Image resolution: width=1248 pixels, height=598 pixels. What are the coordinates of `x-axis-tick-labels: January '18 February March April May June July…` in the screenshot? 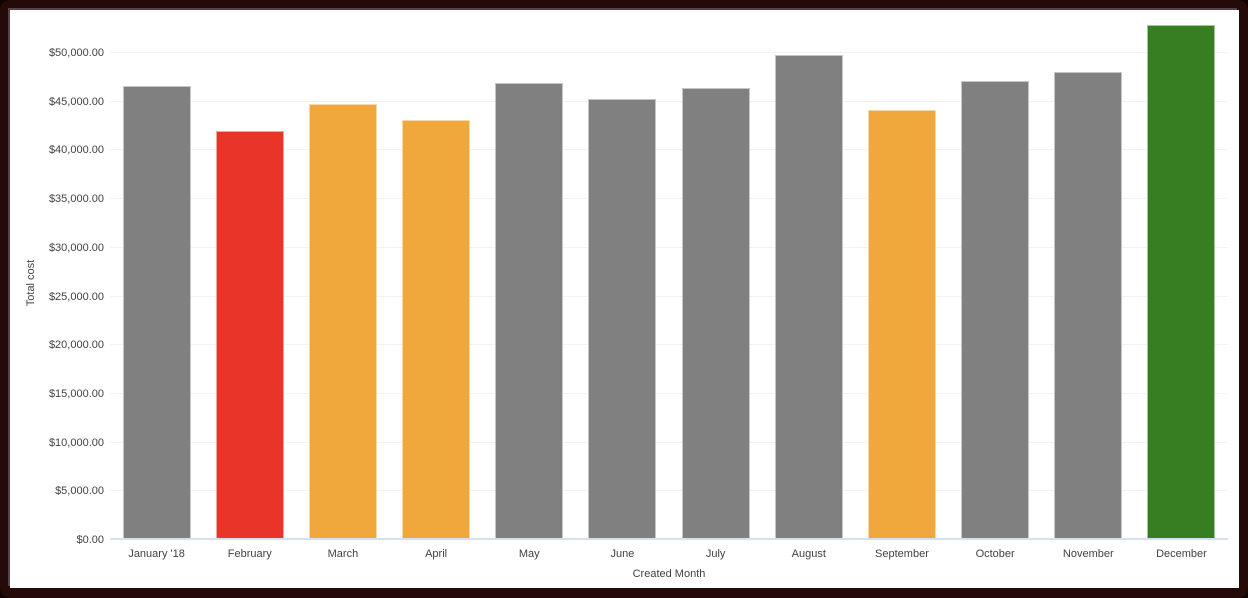 It's located at (669, 554).